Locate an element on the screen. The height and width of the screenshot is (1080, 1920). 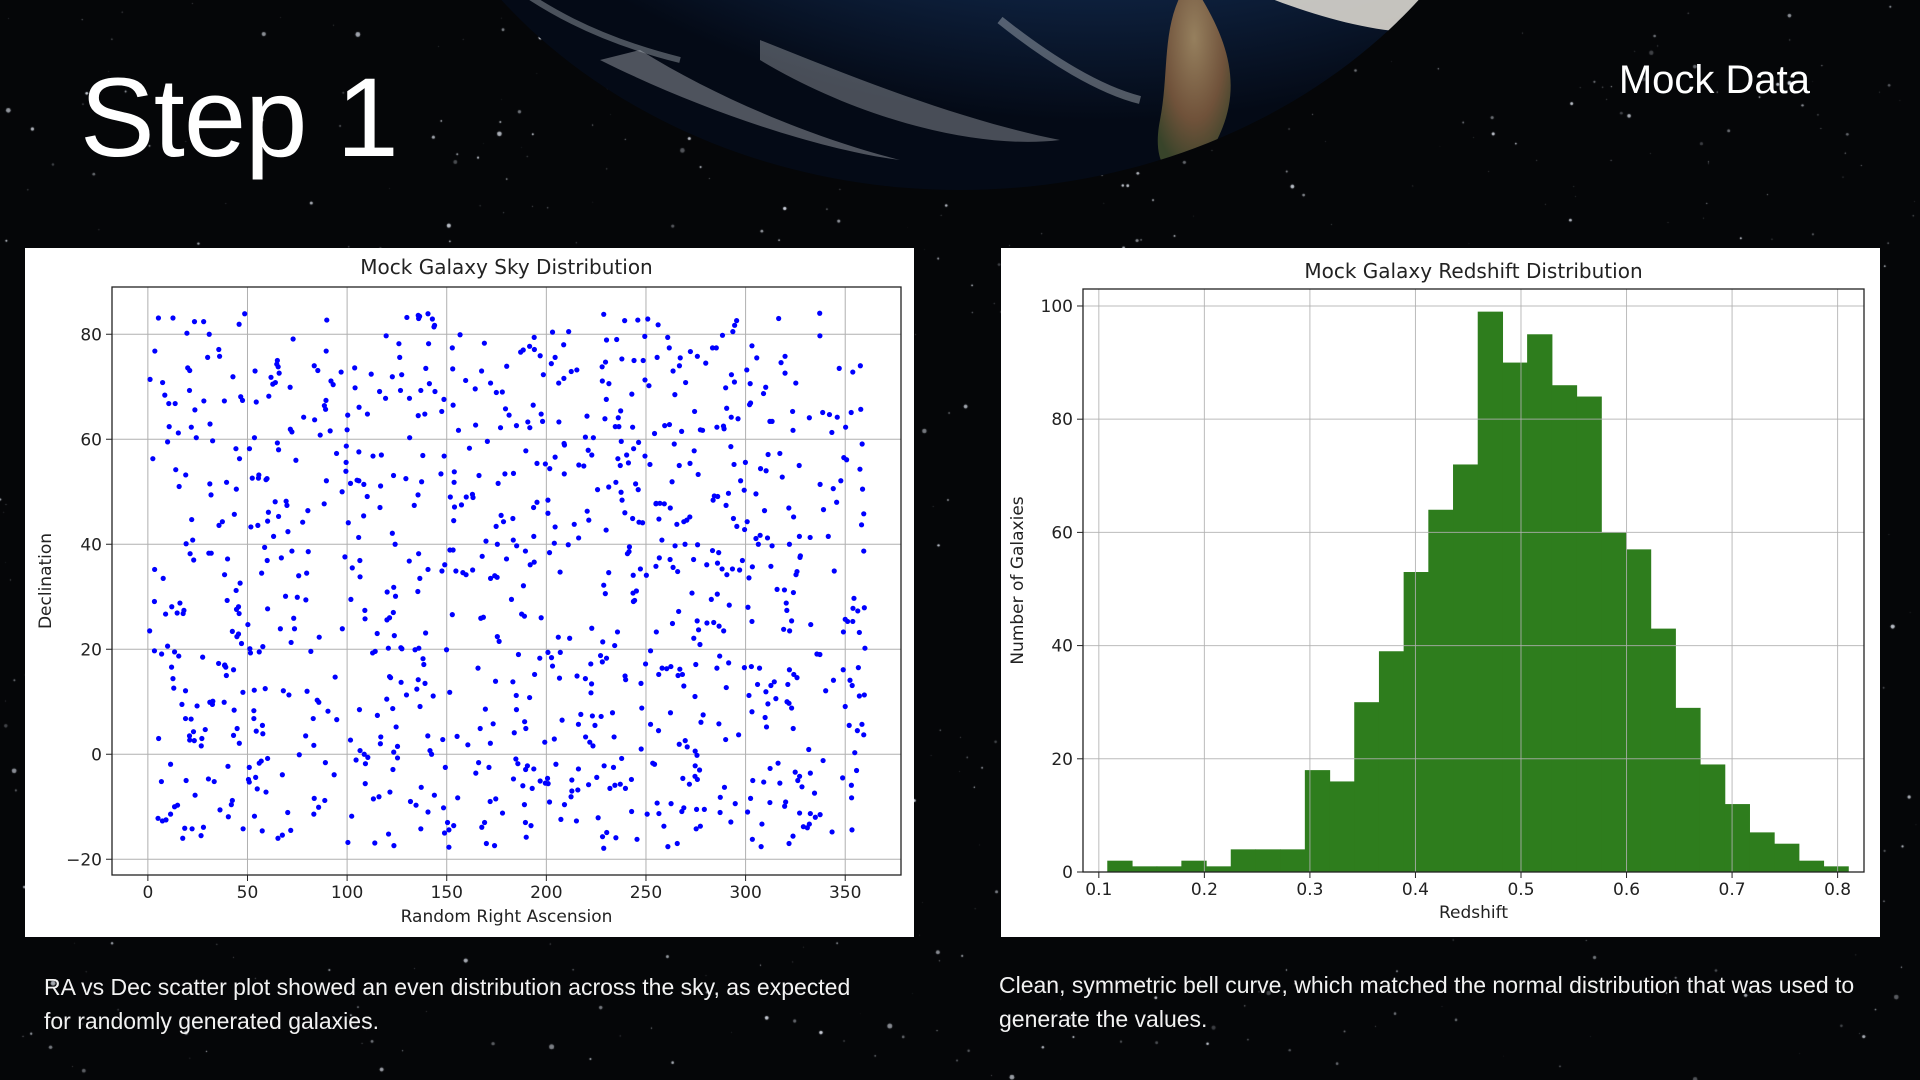
histogram-bar is located at coordinates (1391, 761).